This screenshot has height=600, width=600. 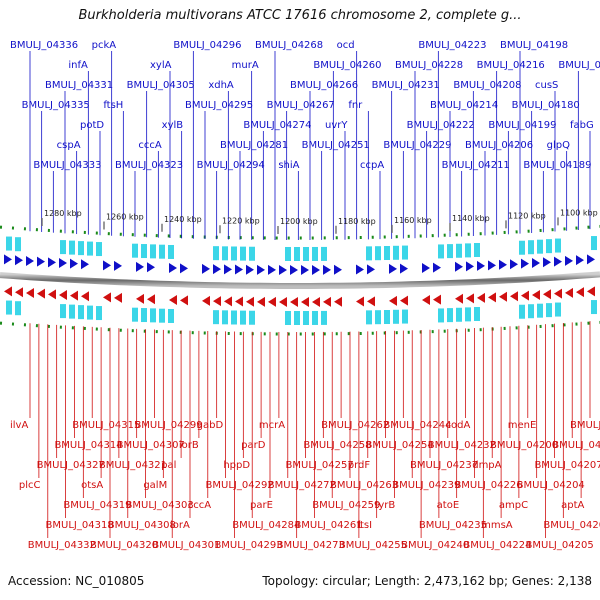 What do you see at coordinates (448, 505) in the screenshot?
I see `reverse-gene-label: atoE` at bounding box center [448, 505].